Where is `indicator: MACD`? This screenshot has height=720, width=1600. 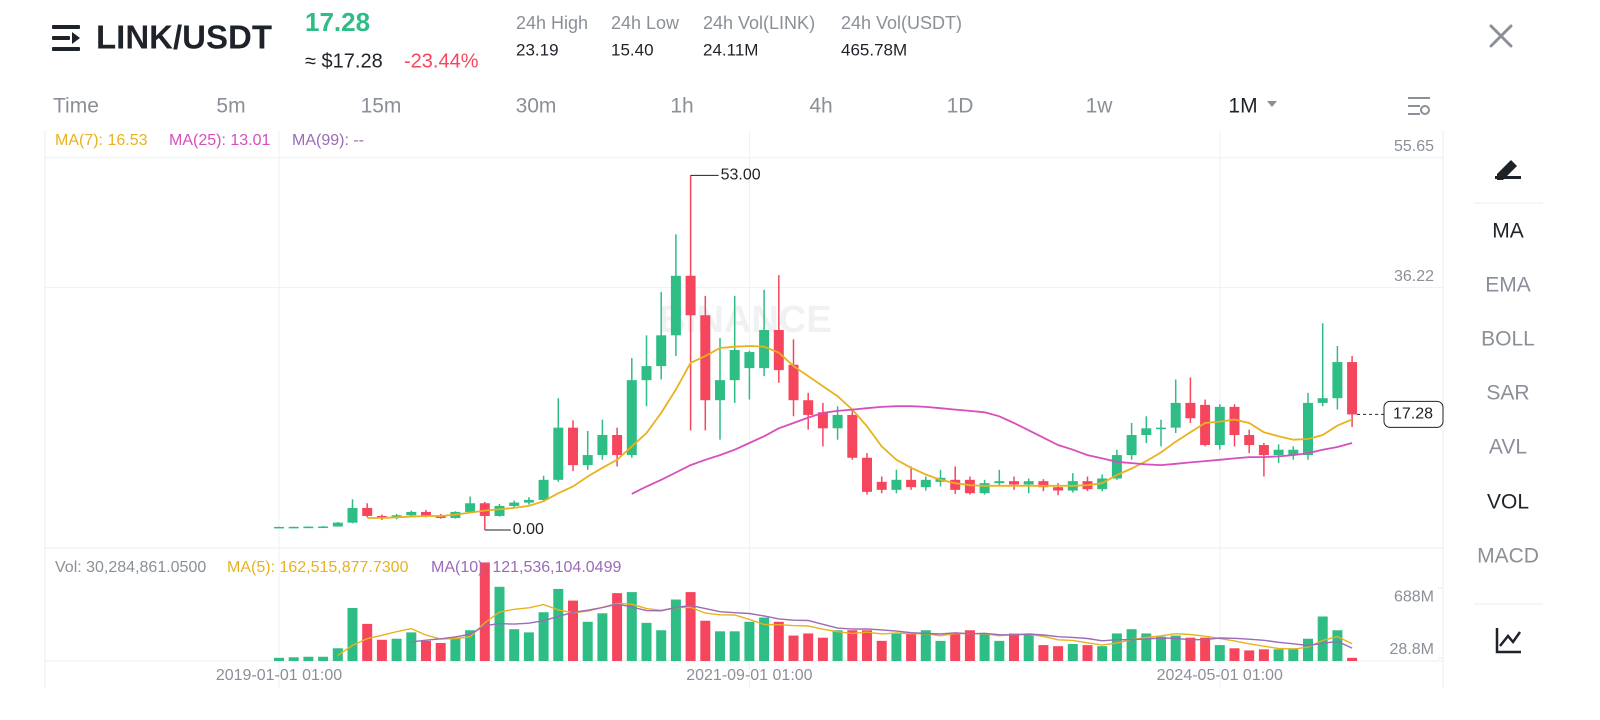 indicator: MACD is located at coordinates (1508, 556).